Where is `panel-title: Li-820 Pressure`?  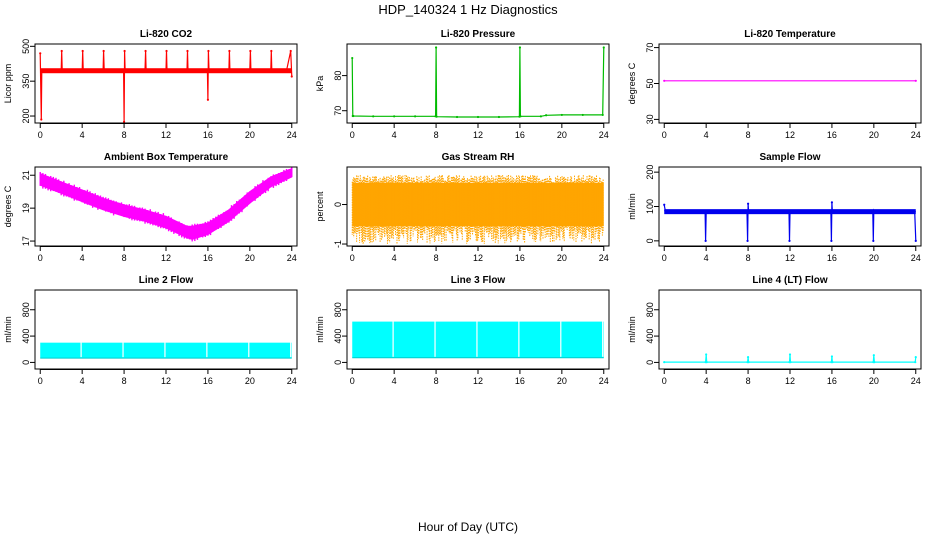
panel-title: Li-820 Pressure is located at coordinates (478, 34).